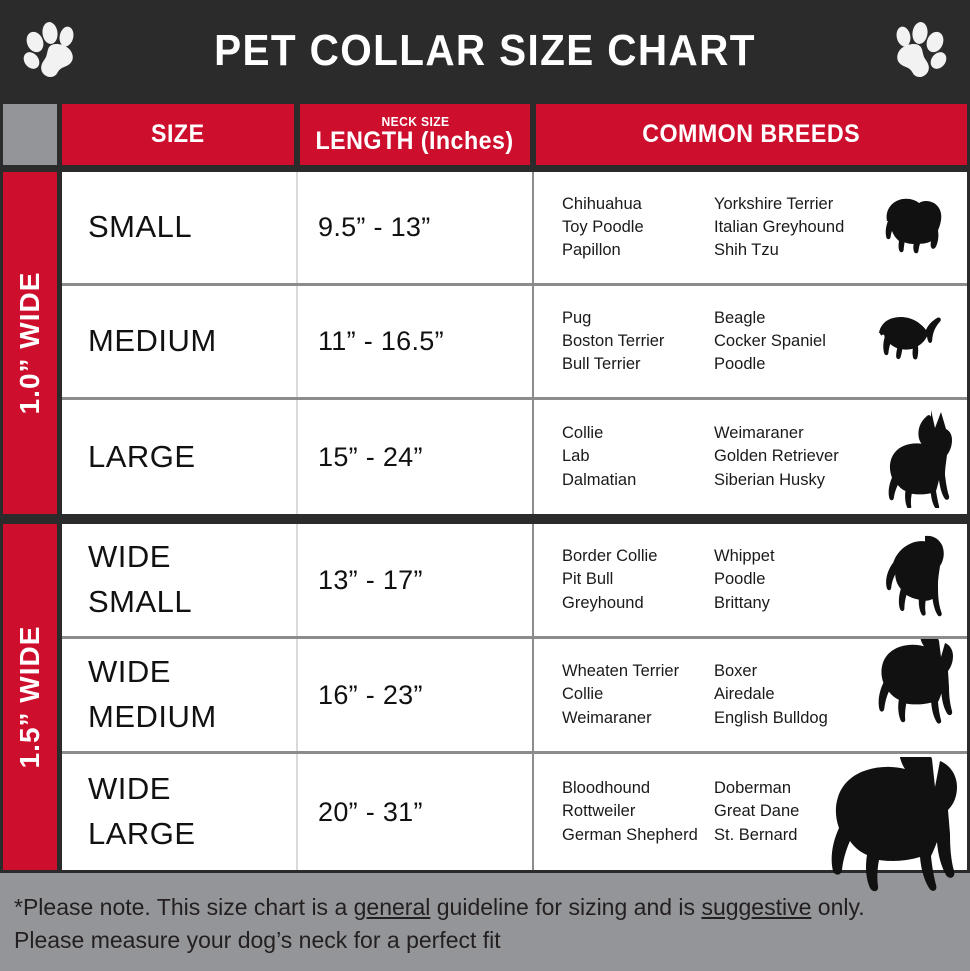  I want to click on cell-size: WIDE MEDIUM, so click(180, 695).